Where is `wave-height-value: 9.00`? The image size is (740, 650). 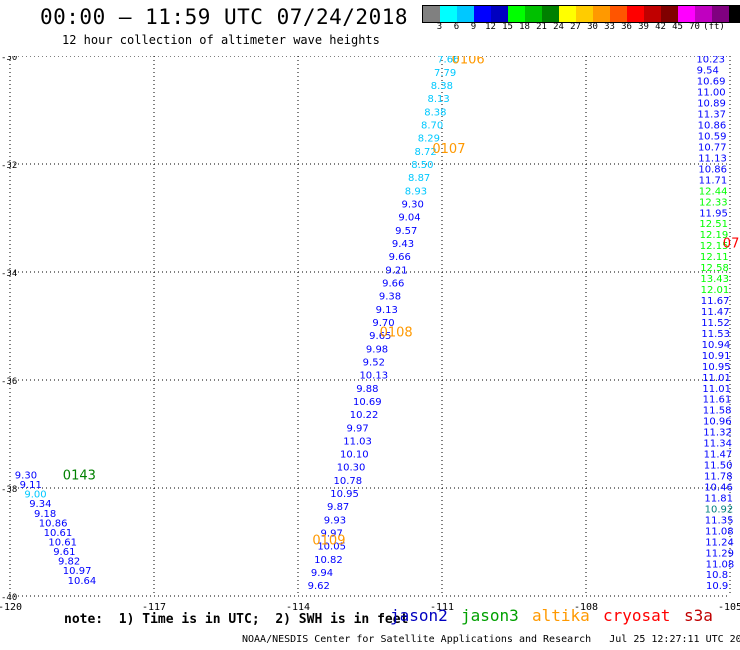
wave-height-value: 9.00 is located at coordinates (35, 495).